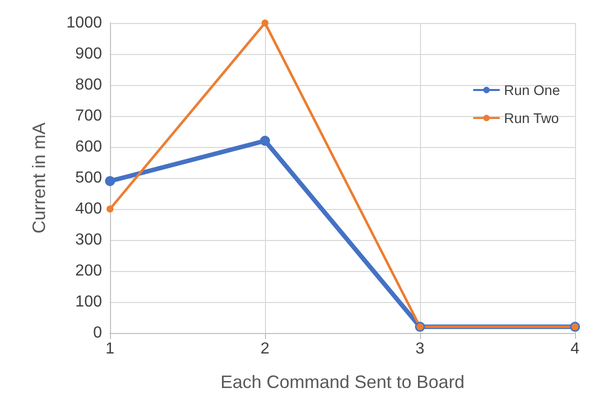 Image resolution: width=603 pixels, height=417 pixels. I want to click on y-tick-label: 100, so click(88, 302).